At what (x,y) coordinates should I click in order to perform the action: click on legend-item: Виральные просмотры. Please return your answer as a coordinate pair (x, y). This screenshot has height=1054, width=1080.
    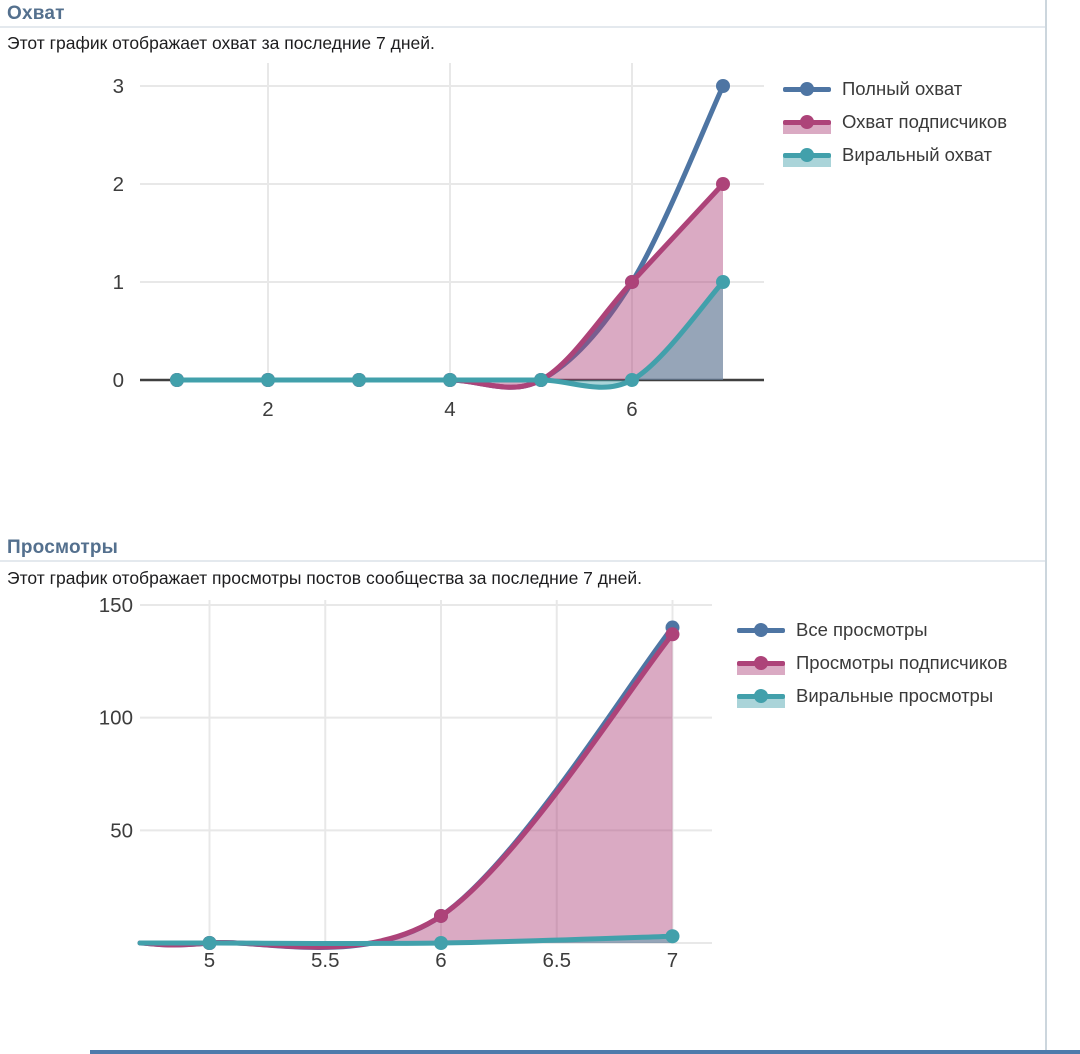
    Looking at the image, I should click on (872, 696).